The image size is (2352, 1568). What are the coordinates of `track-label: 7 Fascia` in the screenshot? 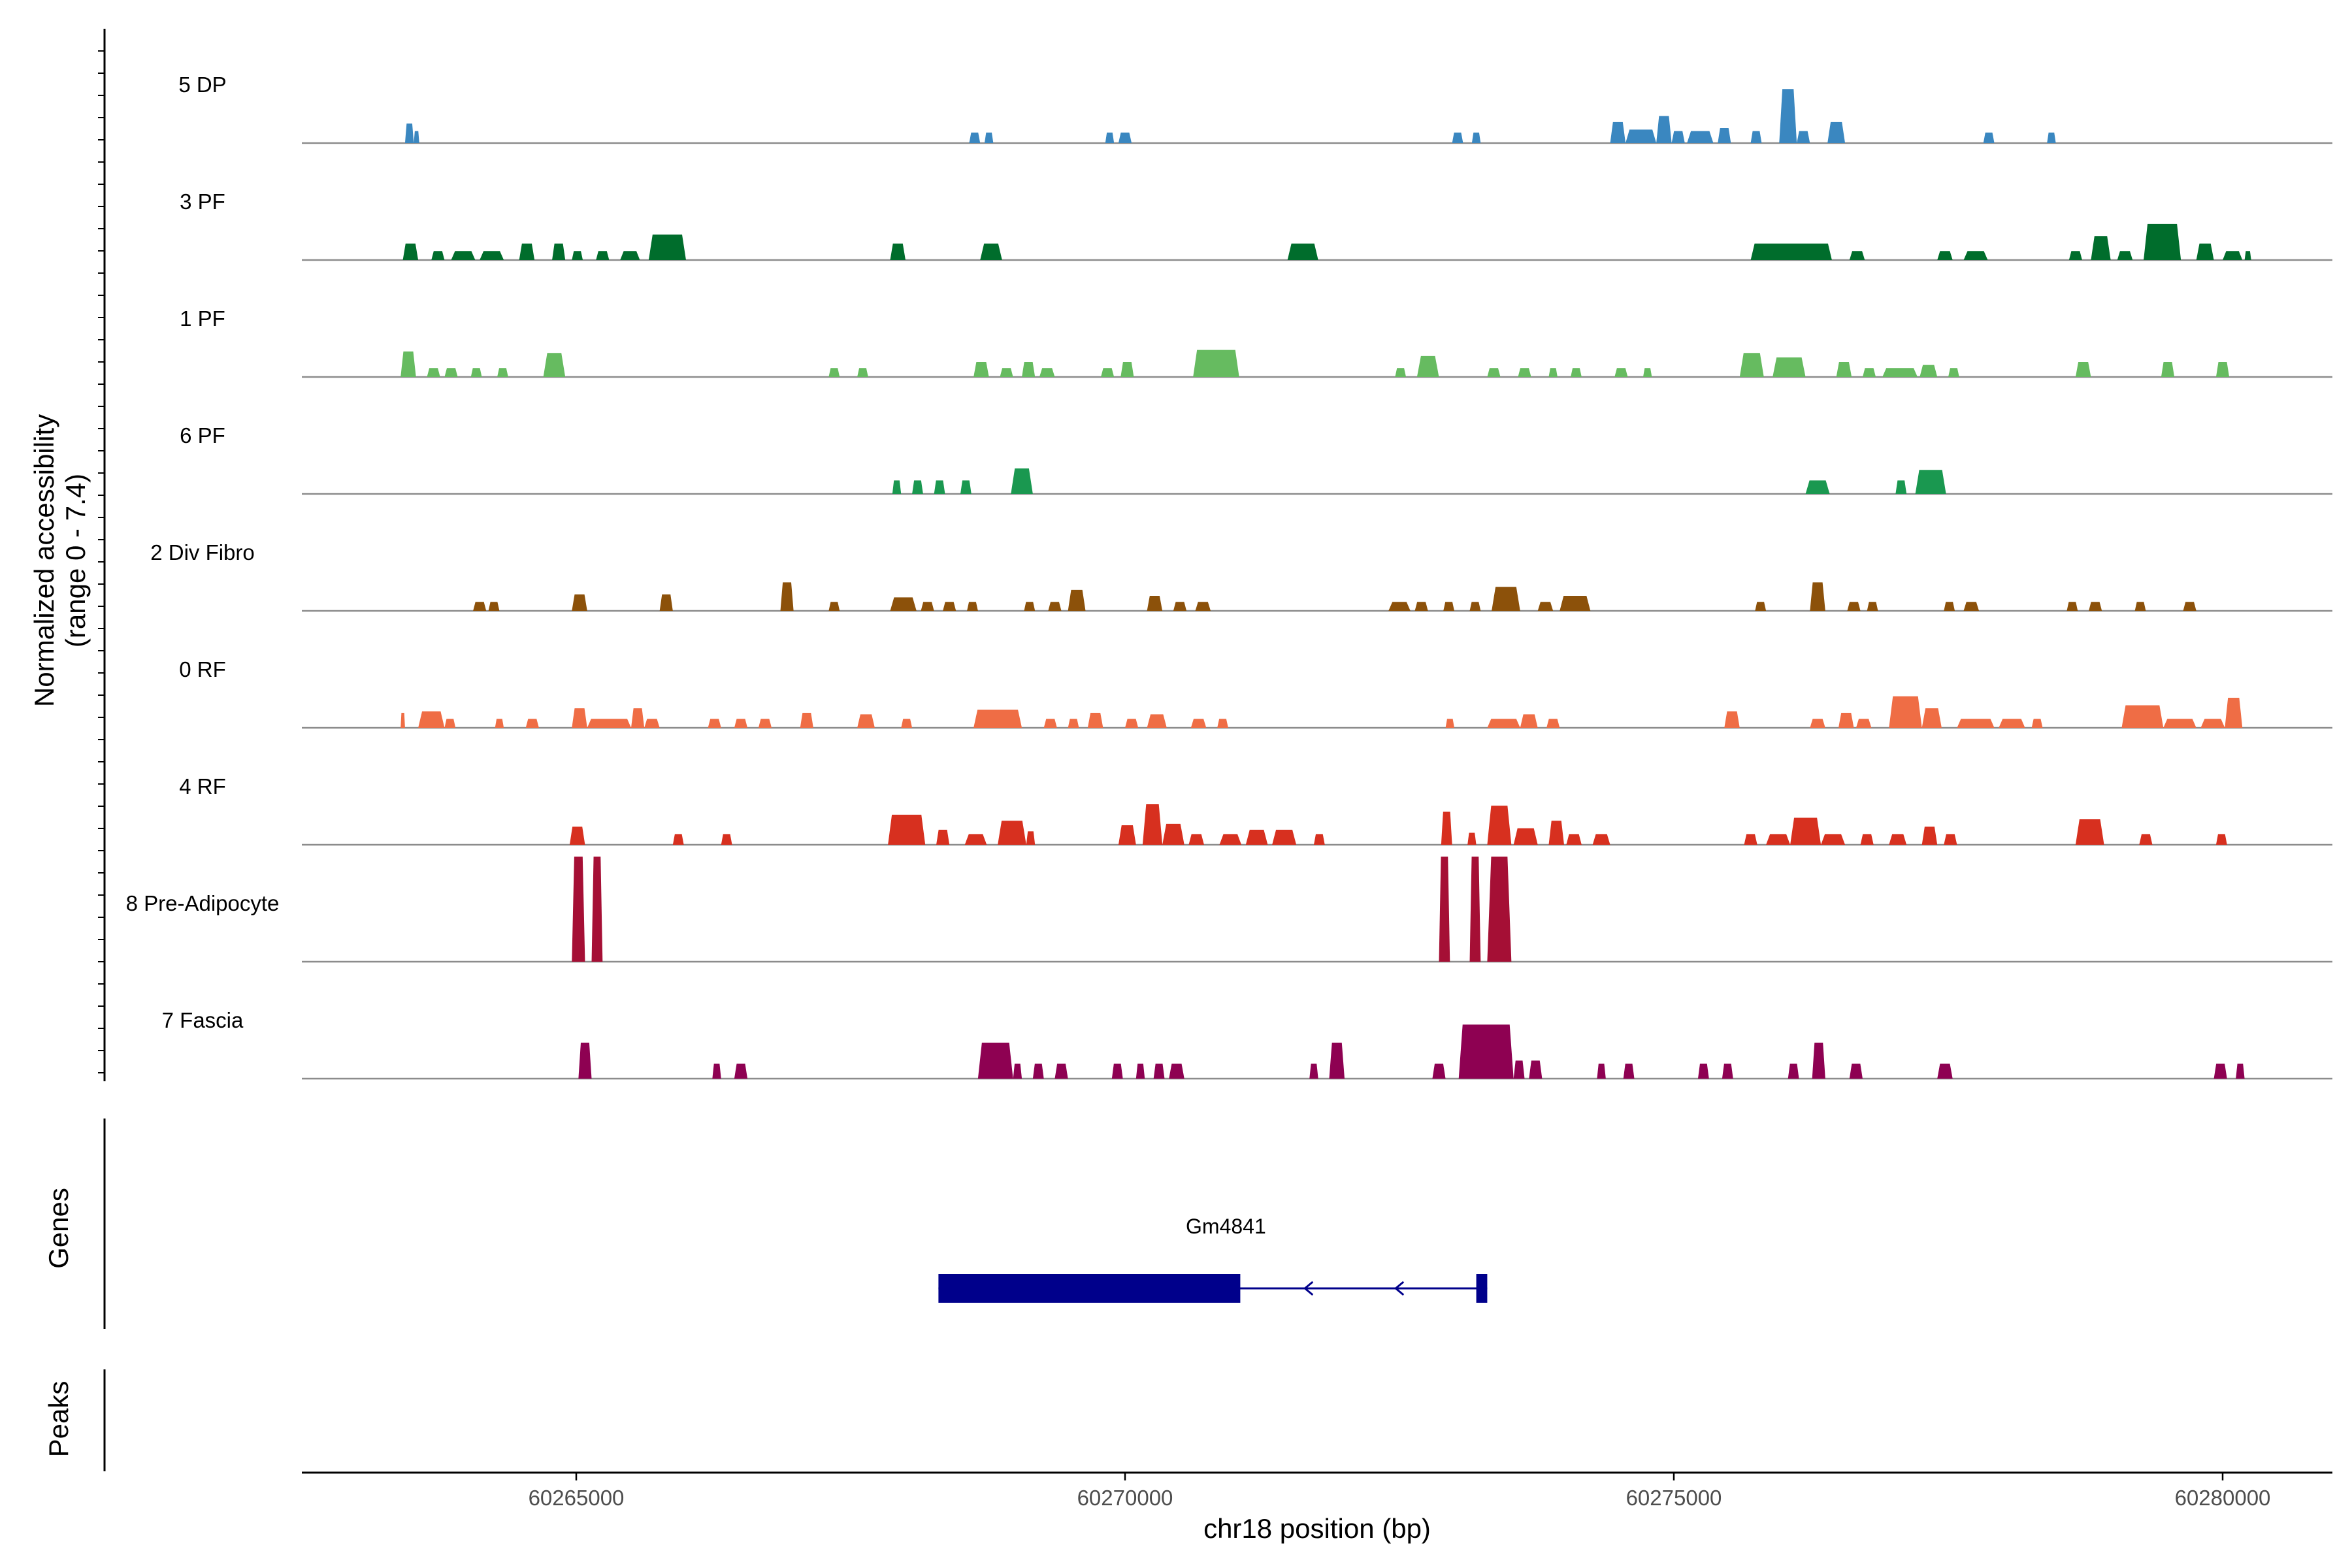 It's located at (203, 1020).